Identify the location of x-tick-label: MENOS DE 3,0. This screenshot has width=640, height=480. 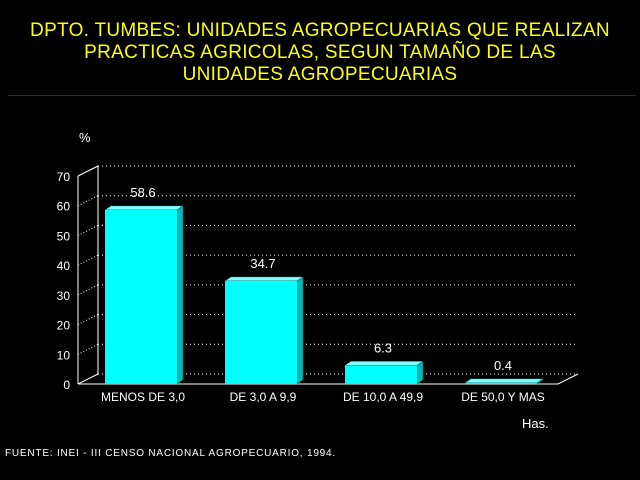
(143, 397).